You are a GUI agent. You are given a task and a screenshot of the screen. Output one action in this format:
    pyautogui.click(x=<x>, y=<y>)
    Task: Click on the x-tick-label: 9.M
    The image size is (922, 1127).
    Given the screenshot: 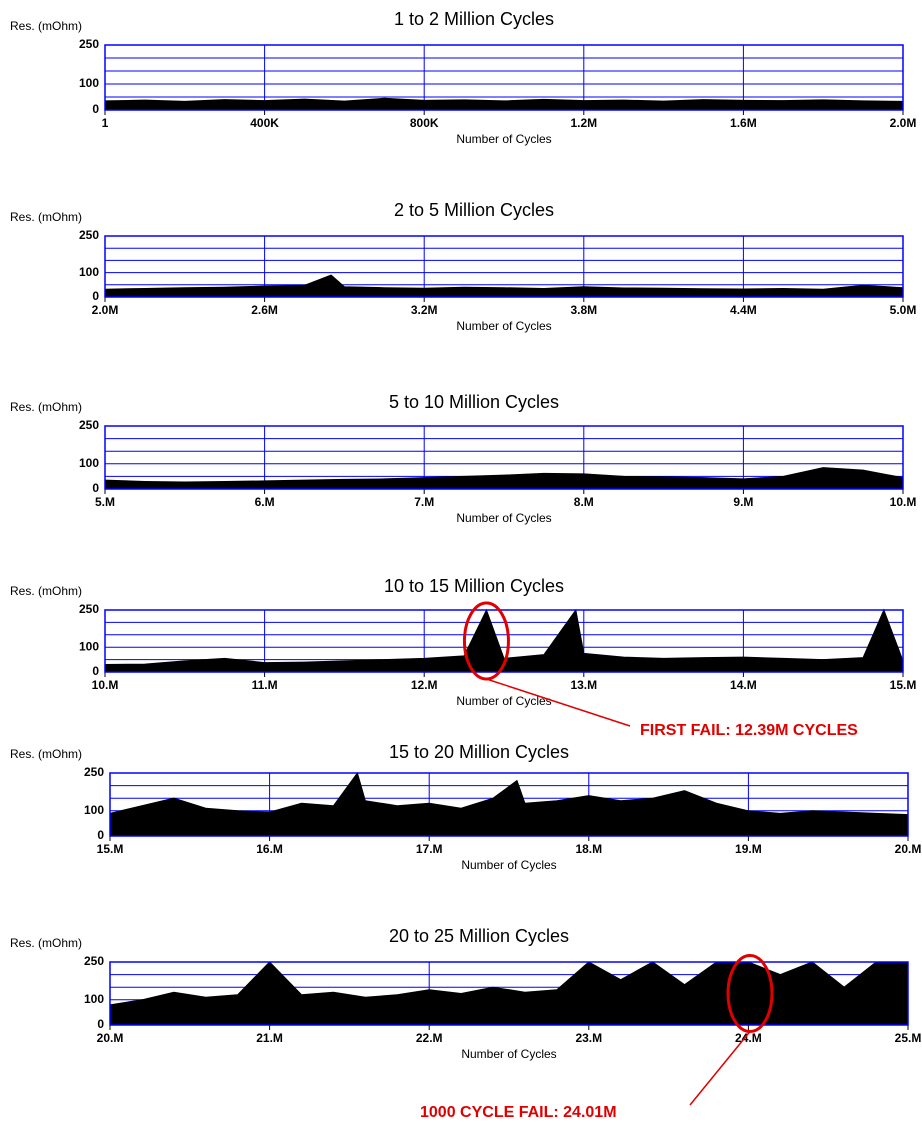 What is the action you would take?
    pyautogui.click(x=743, y=502)
    